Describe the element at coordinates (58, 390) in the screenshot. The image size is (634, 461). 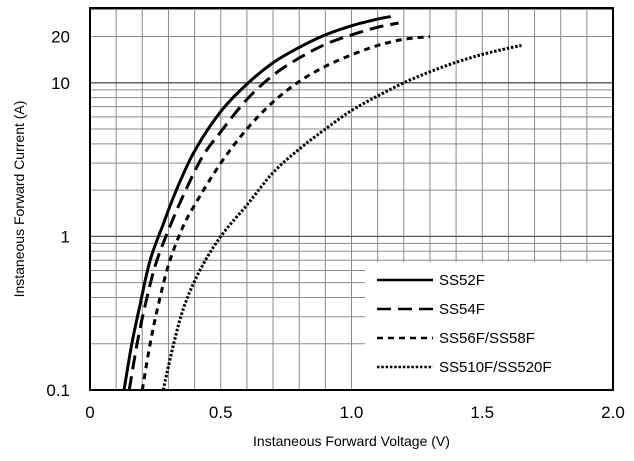
I see `y-tick-label: 0.1` at that location.